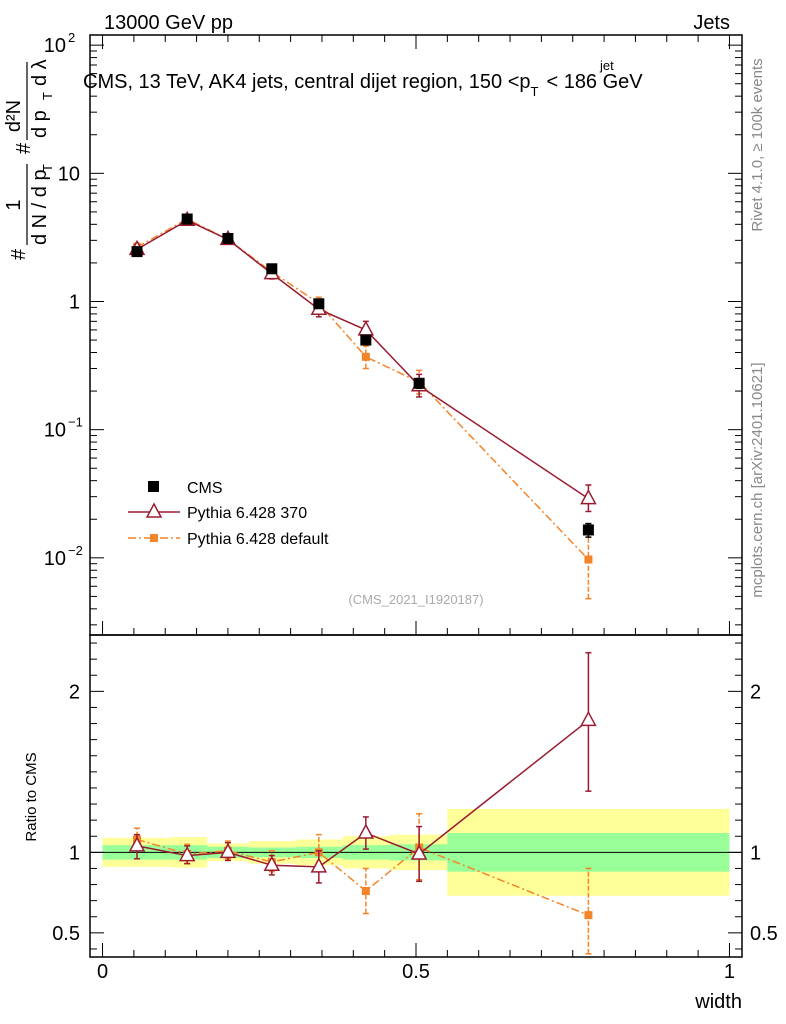 This screenshot has width=786, height=1024. What do you see at coordinates (168, 23) in the screenshot?
I see `header-energy-label: 13000 GeV pp` at bounding box center [168, 23].